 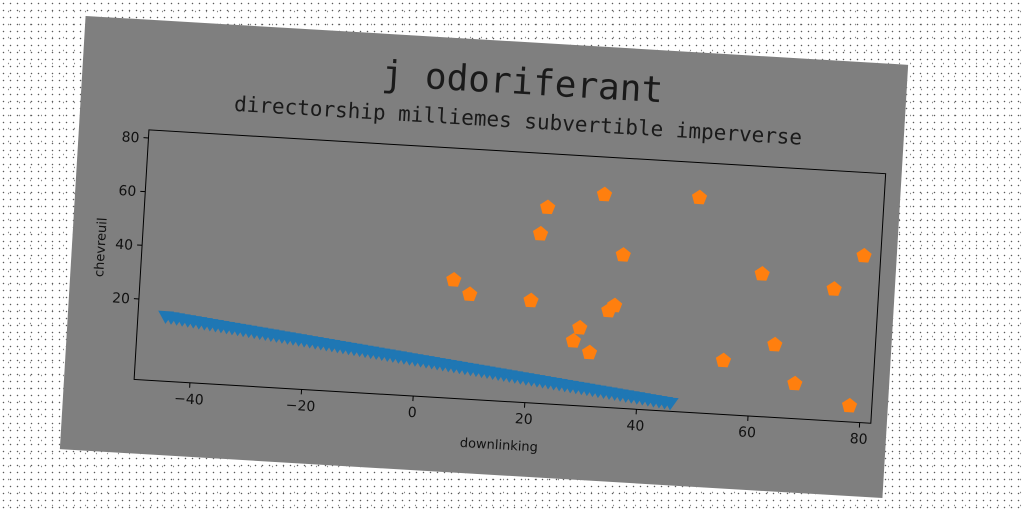 I want to click on x-tick-label: 20, so click(x=523, y=419).